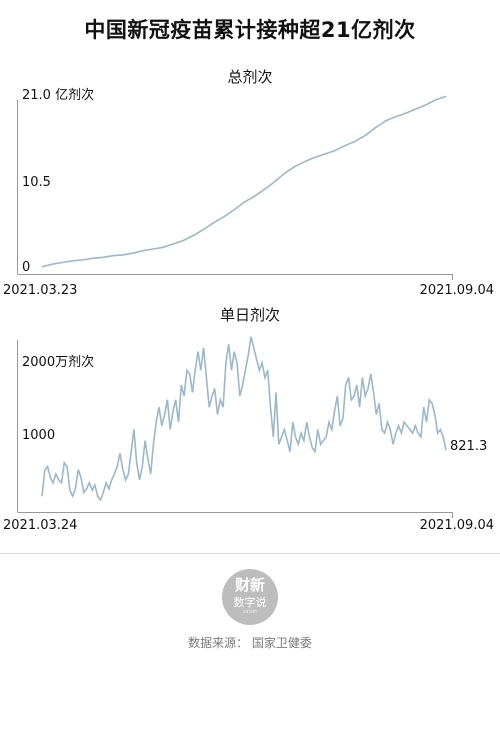 This screenshot has width=500, height=750. What do you see at coordinates (40, 525) in the screenshot?
I see `chart2-x-start-label: 2021.03.24` at bounding box center [40, 525].